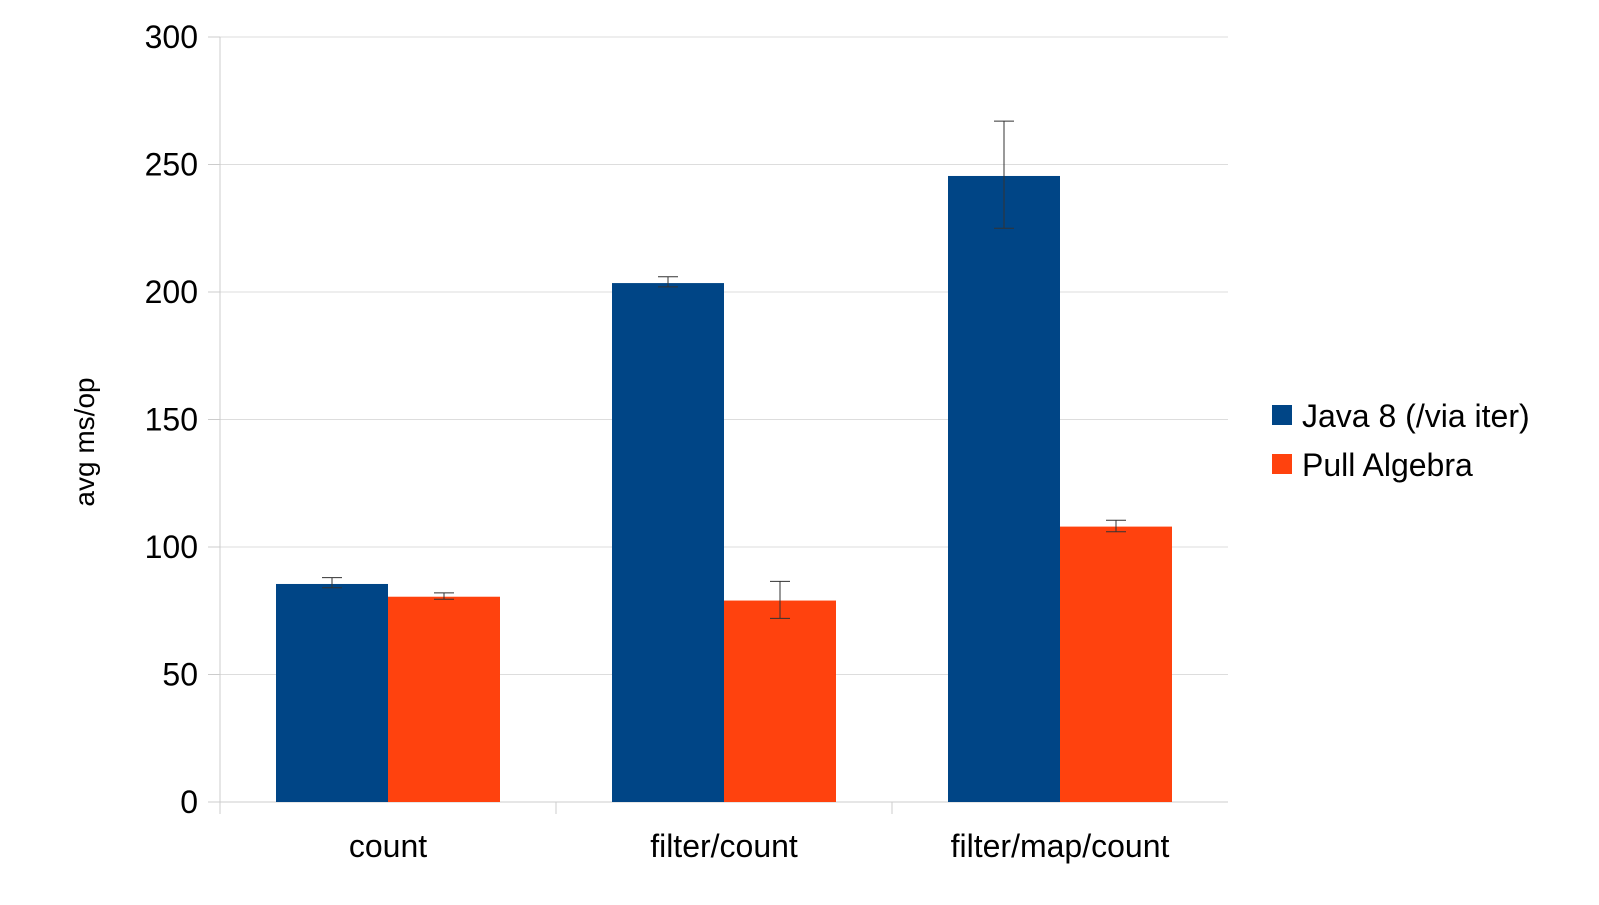 The image size is (1599, 905). Describe the element at coordinates (171, 547) in the screenshot. I see `y-tick-label: 100` at that location.